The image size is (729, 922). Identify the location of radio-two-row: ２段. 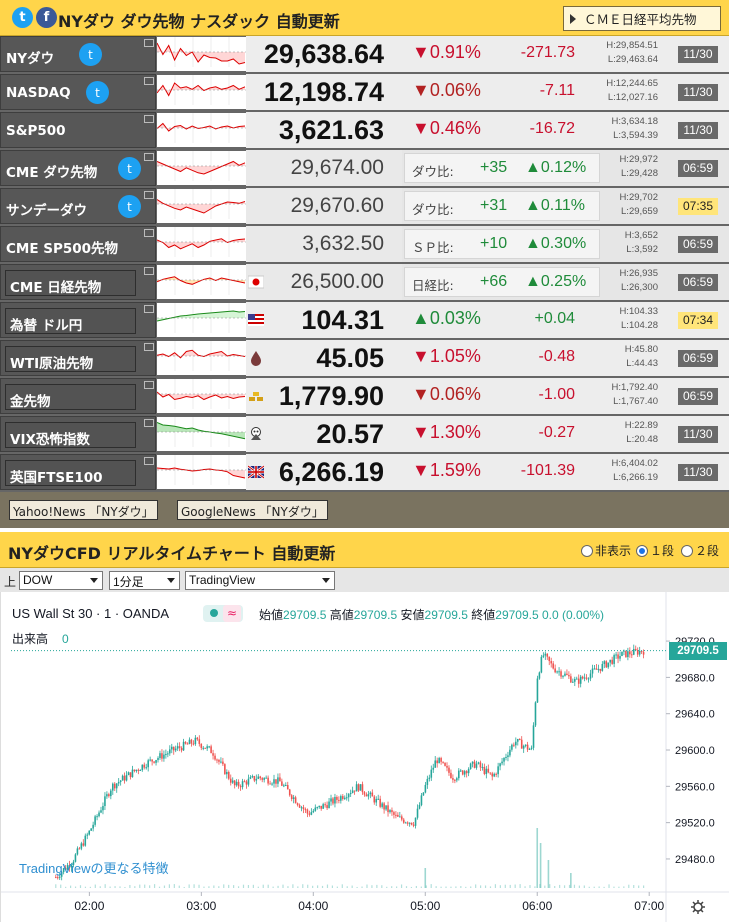
(700, 550).